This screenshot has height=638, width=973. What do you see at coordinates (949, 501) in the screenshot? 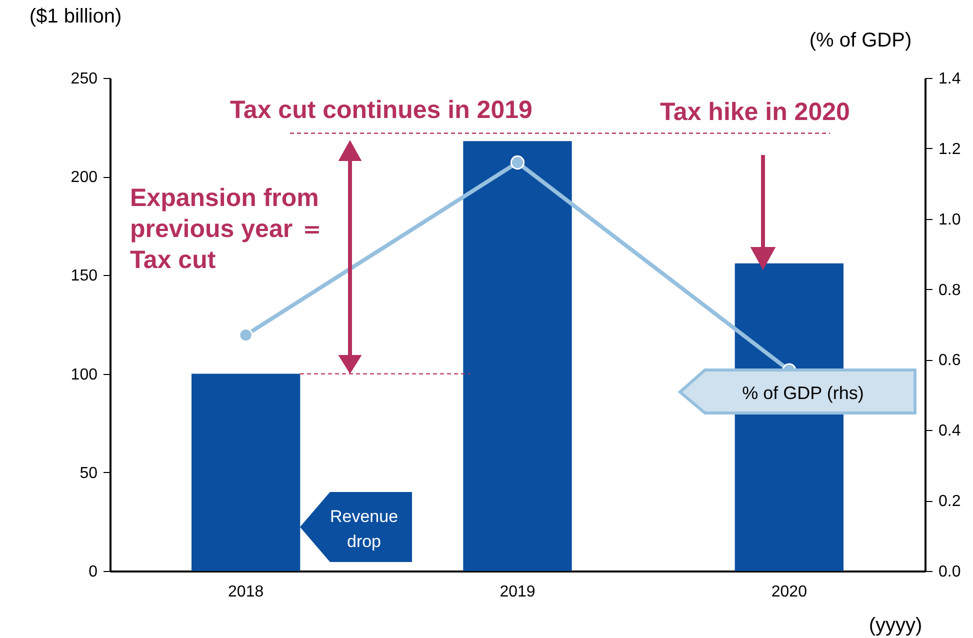
I see `y2-tick-label: 0.2` at bounding box center [949, 501].